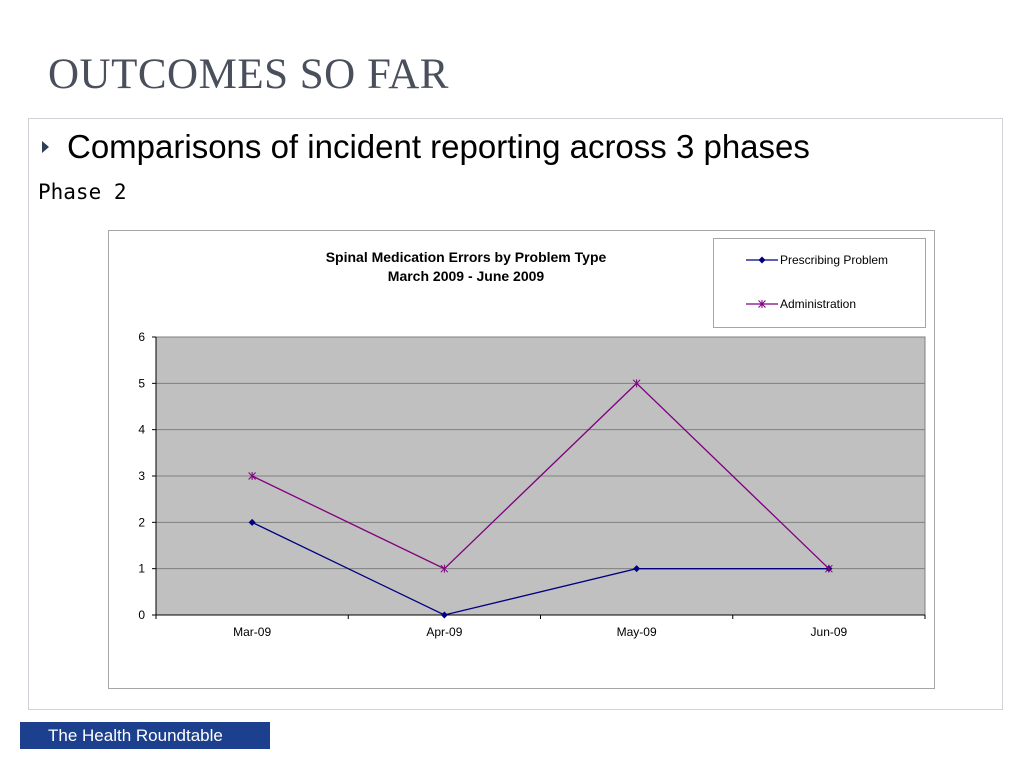  Describe the element at coordinates (829, 632) in the screenshot. I see `x-tick-label: Jun-09` at that location.